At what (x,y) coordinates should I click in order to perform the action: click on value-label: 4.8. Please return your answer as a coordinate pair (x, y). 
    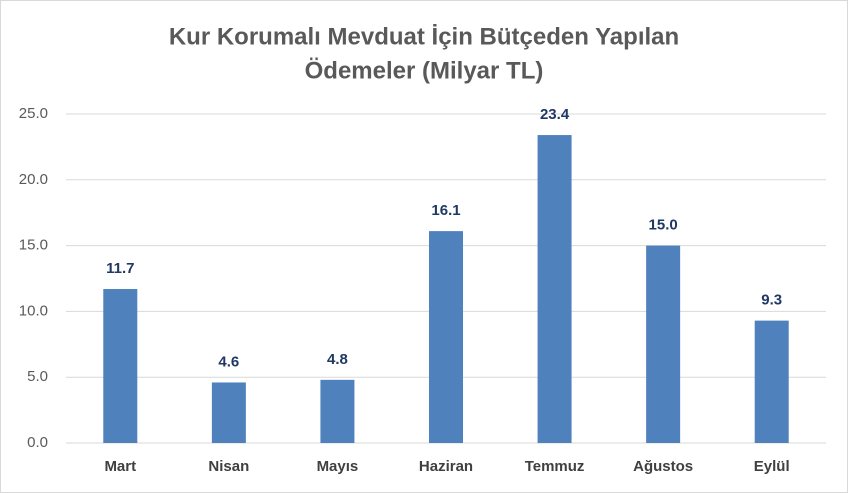
    Looking at the image, I should click on (337, 359).